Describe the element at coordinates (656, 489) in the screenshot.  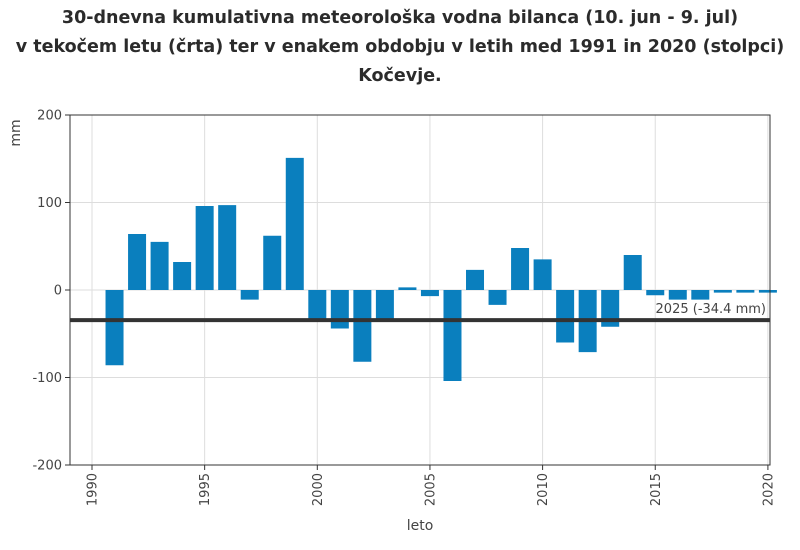
I see `x-tick-label: 2015` at that location.